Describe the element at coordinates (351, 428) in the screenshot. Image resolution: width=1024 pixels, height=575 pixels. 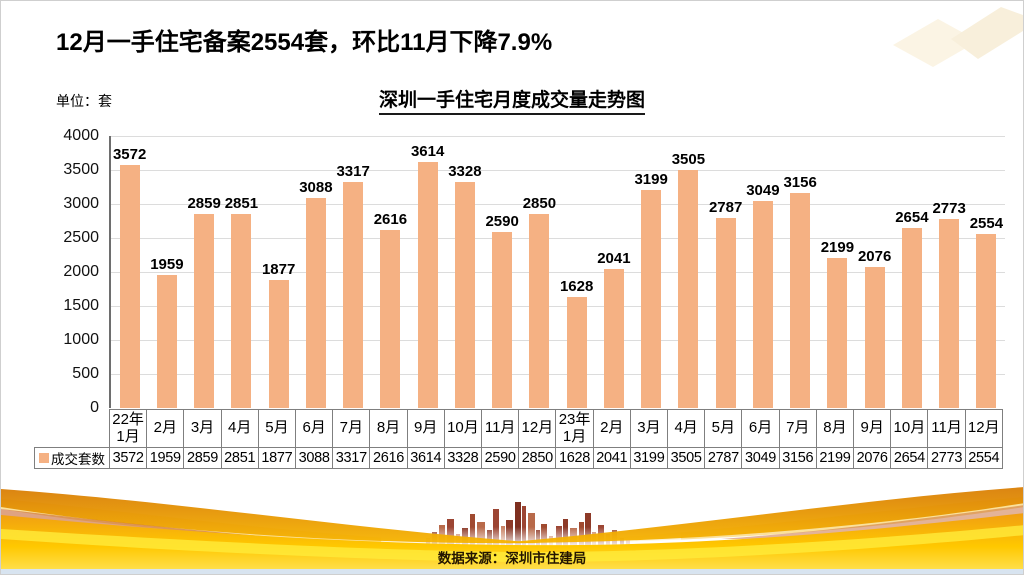
I see `month-cell: 7月` at that location.